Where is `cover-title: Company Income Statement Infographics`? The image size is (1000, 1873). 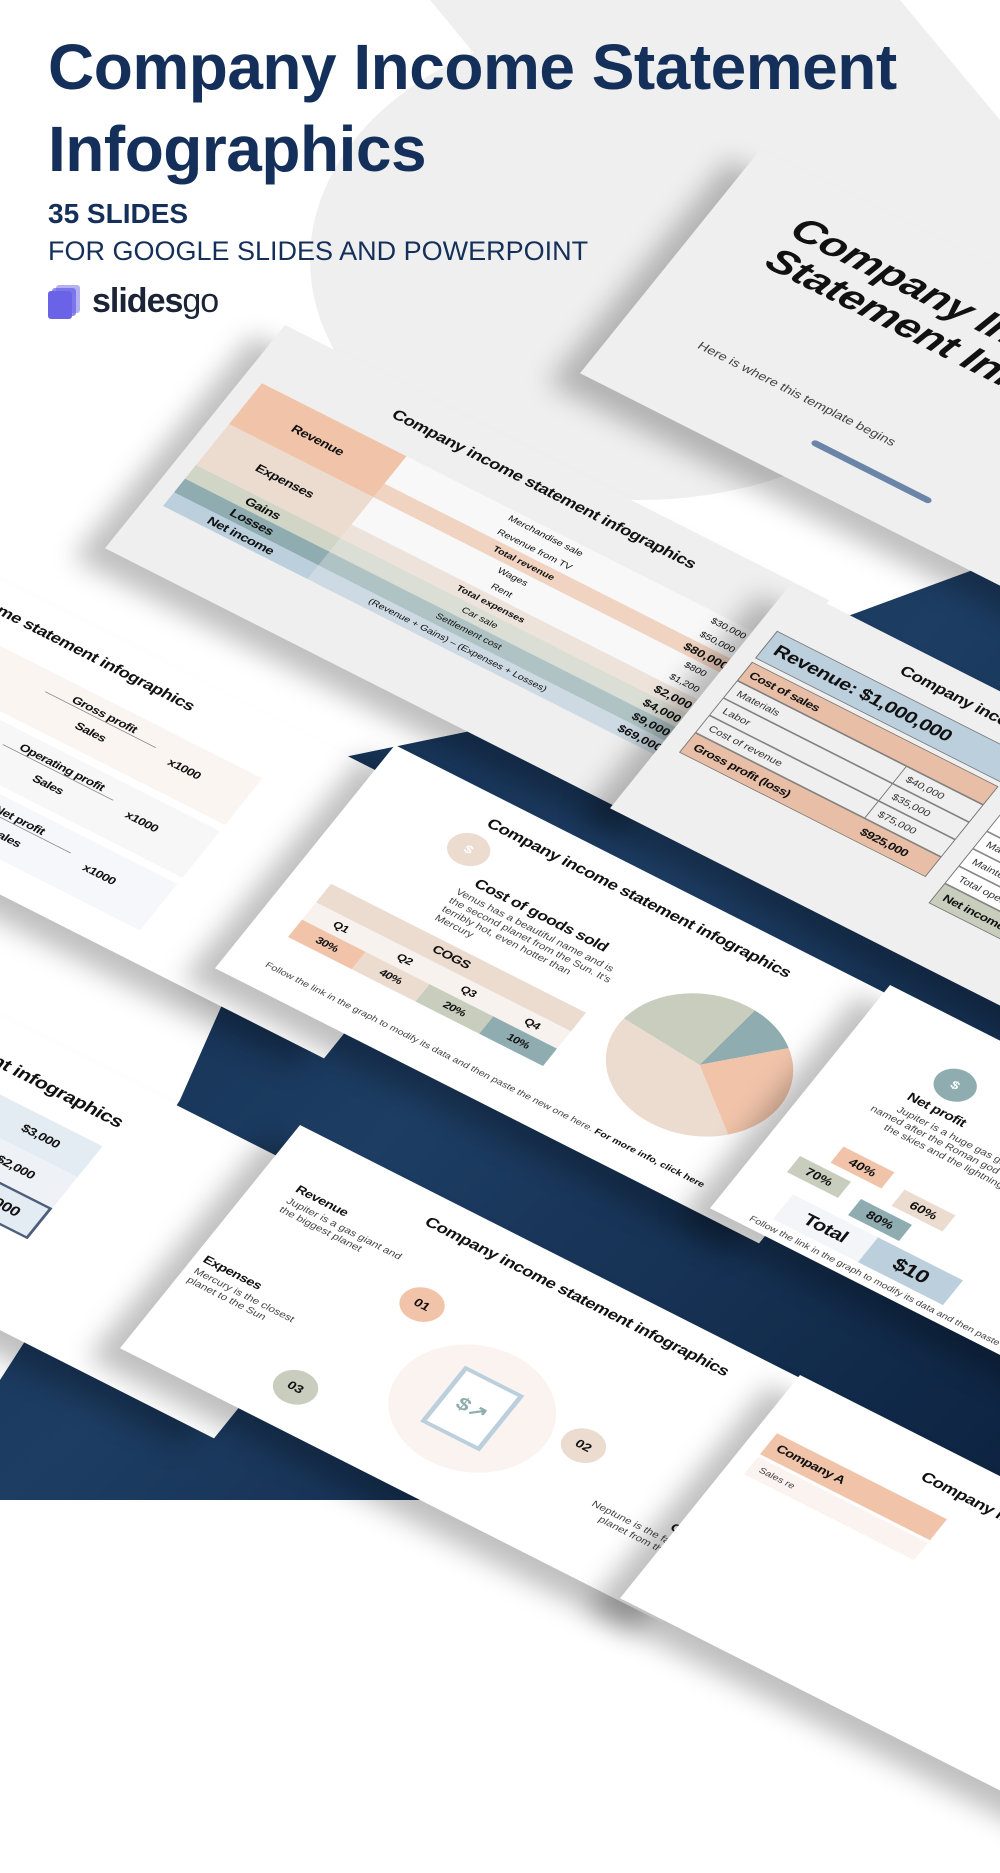
cover-title: Company Income Statement Infographics is located at coordinates (879, 360).